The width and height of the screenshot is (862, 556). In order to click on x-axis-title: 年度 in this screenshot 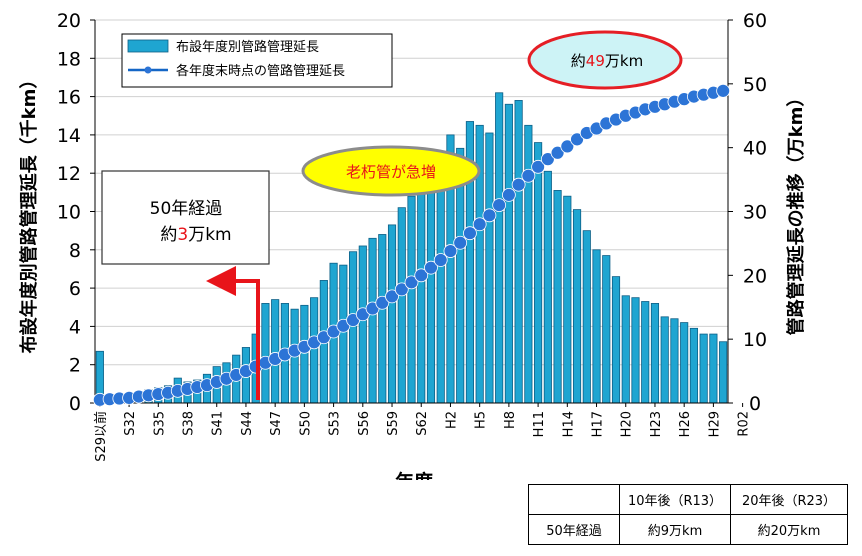, I will do `click(414, 475)`.